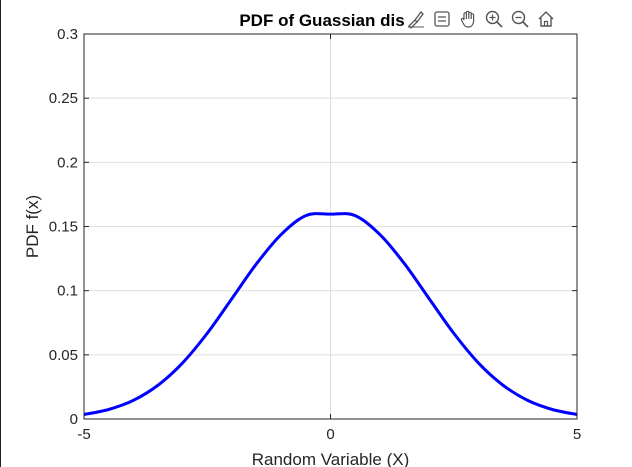  I want to click on zoom-in-icon, so click(494, 19).